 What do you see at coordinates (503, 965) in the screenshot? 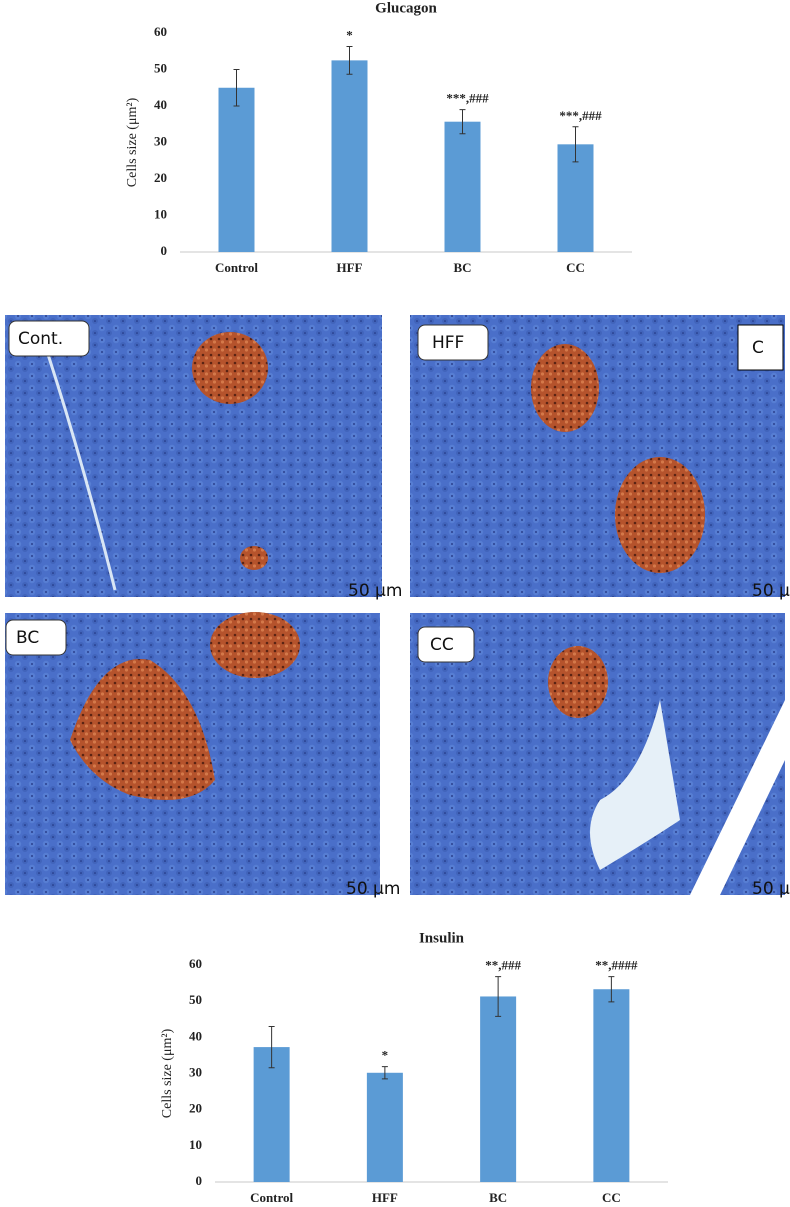
I see `significance-label: **,###` at bounding box center [503, 965].